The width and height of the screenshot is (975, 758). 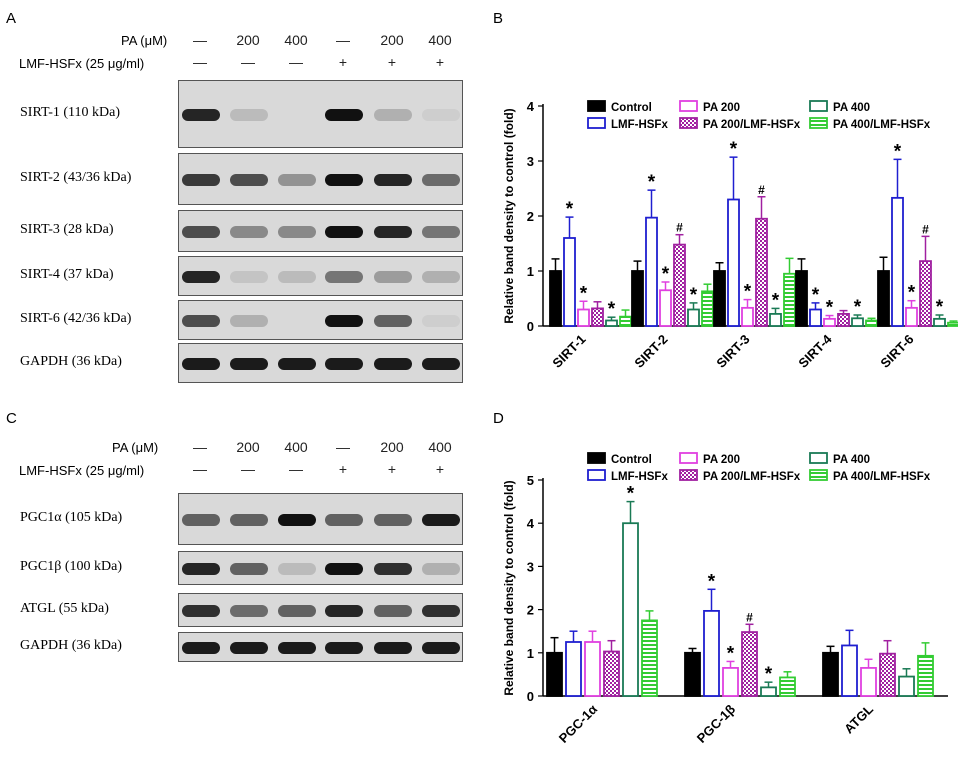 What do you see at coordinates (71, 566) in the screenshot?
I see `blot-label: PGC1β (100 kDa)` at bounding box center [71, 566].